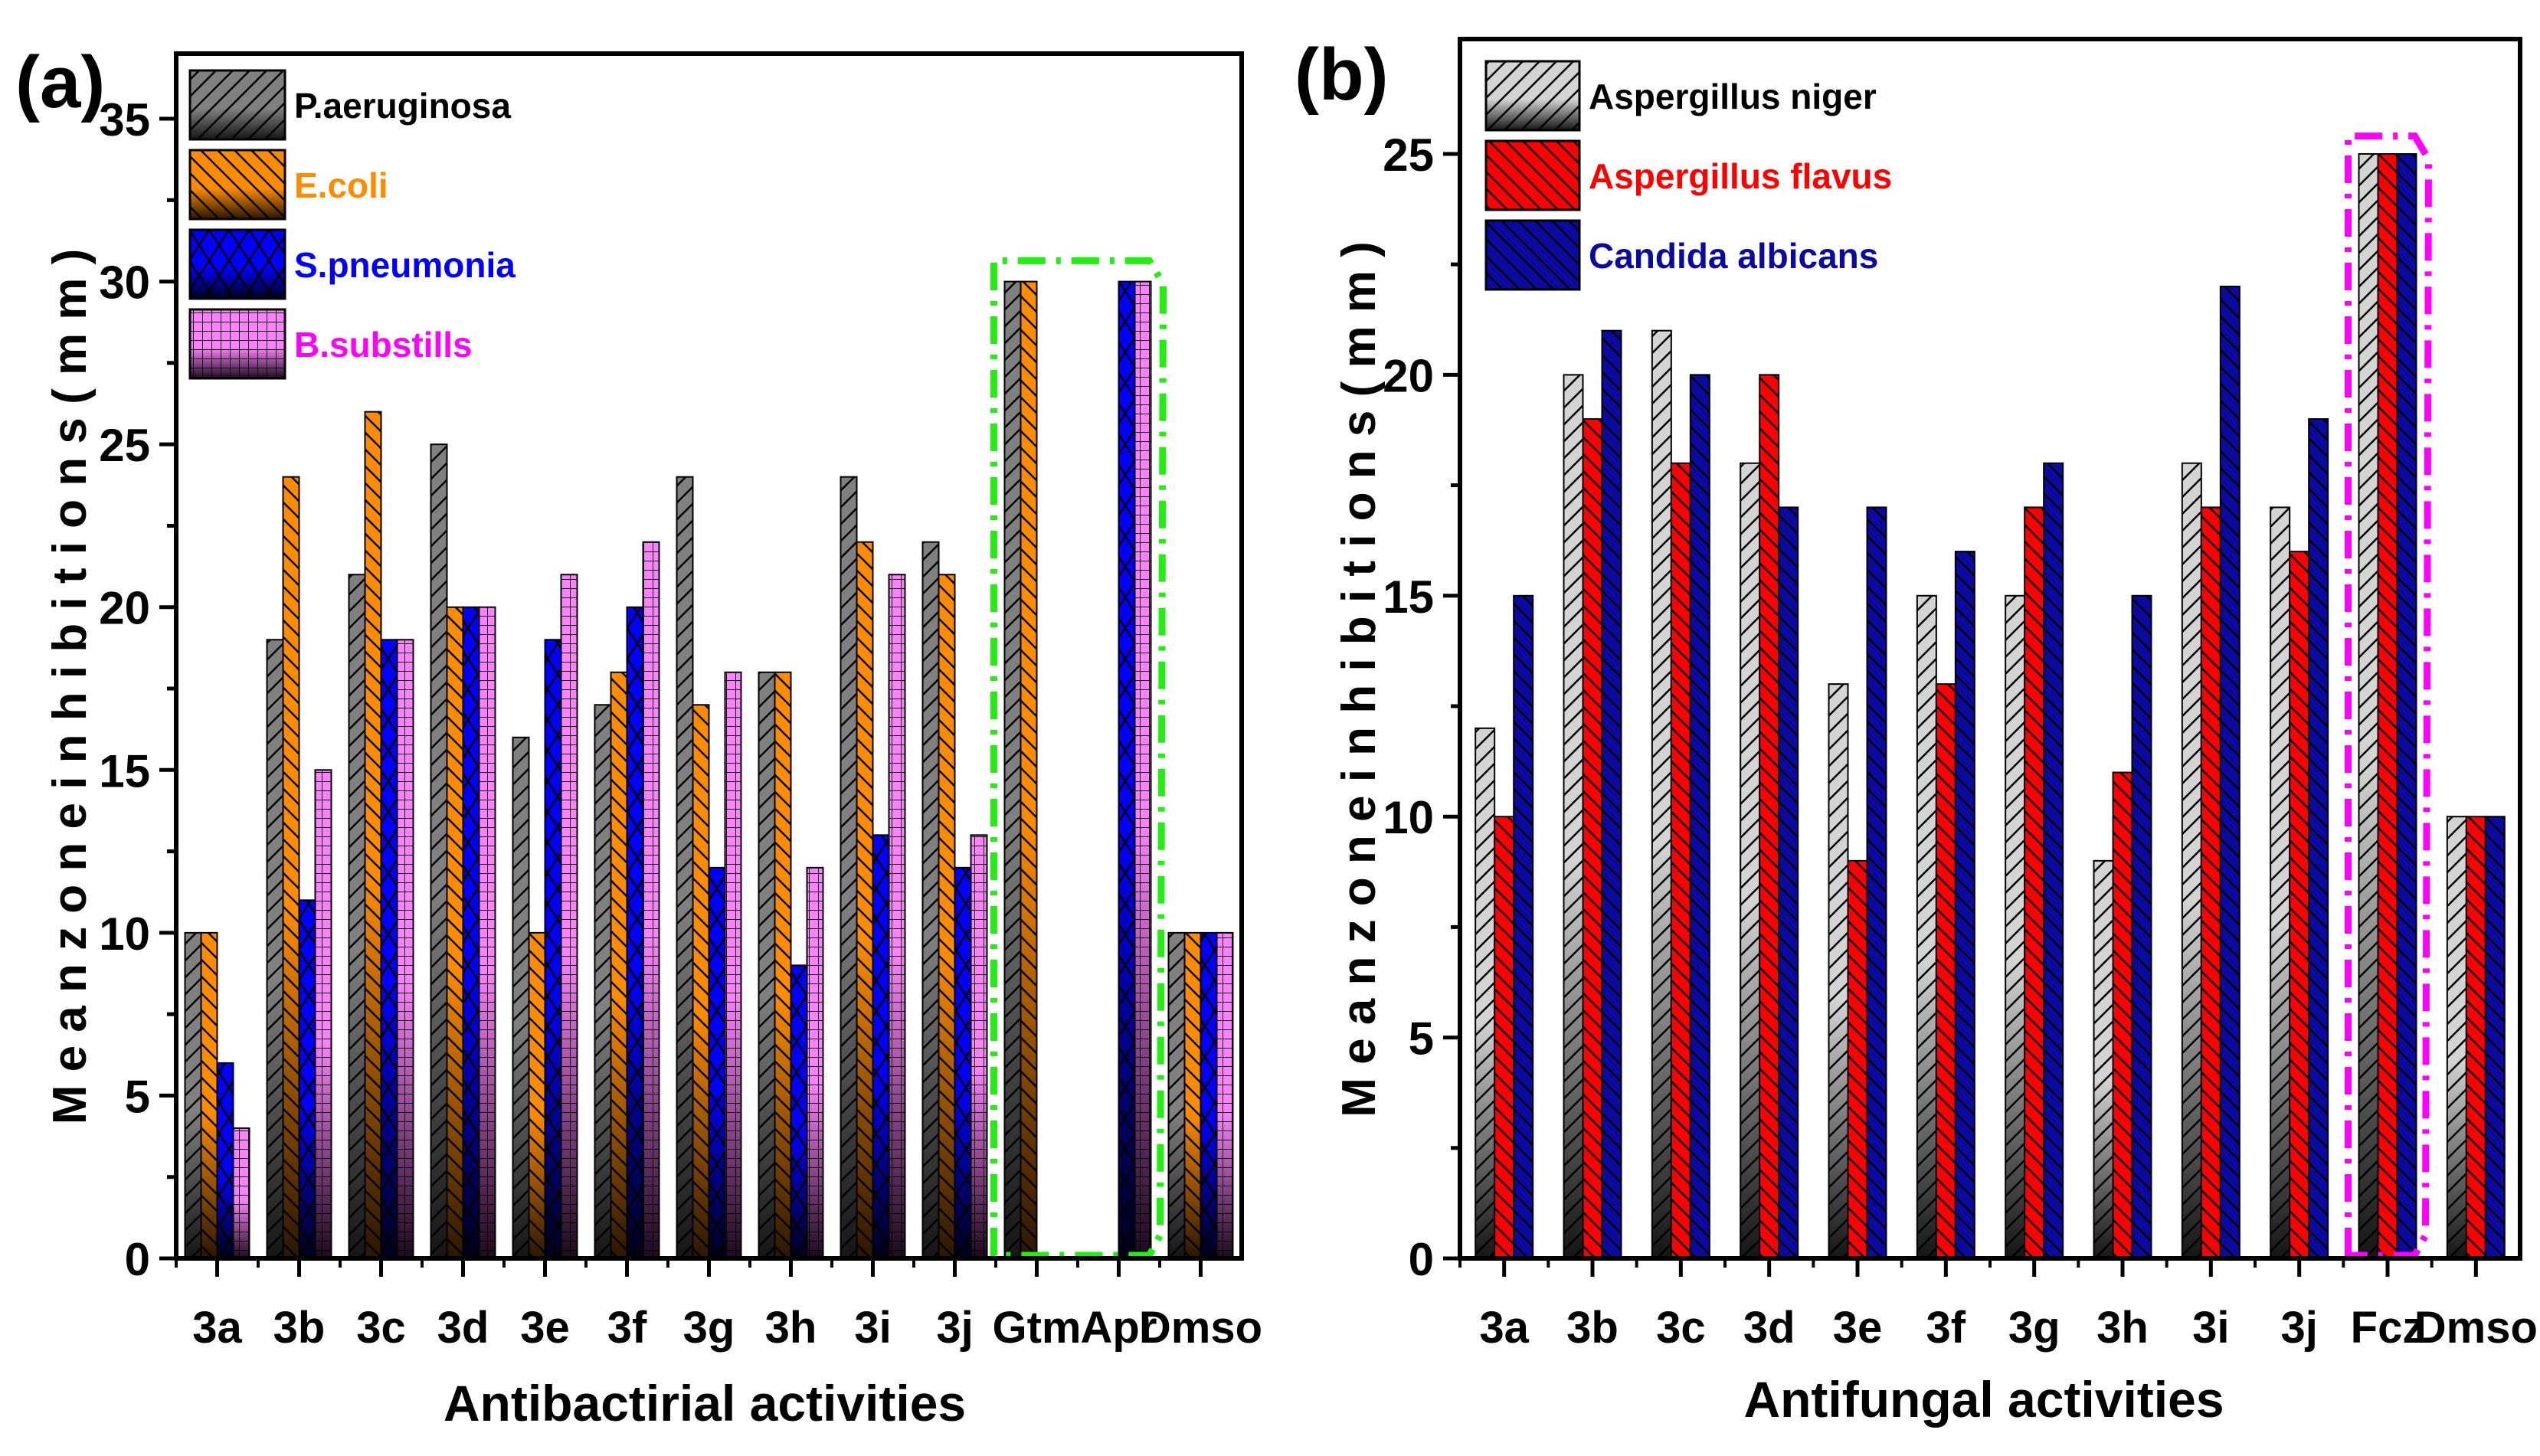 The image size is (2540, 1456). What do you see at coordinates (1409, 597) in the screenshot?
I see `y-tick-label: 15` at bounding box center [1409, 597].